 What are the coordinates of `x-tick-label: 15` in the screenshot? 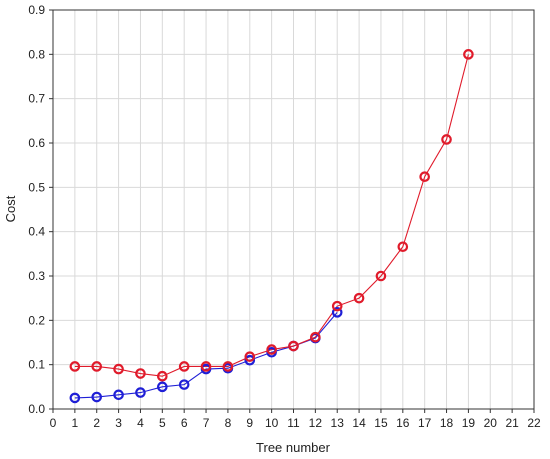 It's located at (381, 423).